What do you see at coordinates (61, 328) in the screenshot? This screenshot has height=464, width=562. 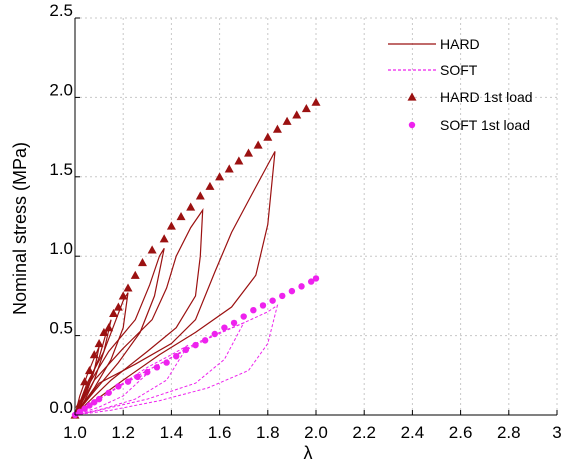 I see `y-tick-label: 0.5` at bounding box center [61, 328].